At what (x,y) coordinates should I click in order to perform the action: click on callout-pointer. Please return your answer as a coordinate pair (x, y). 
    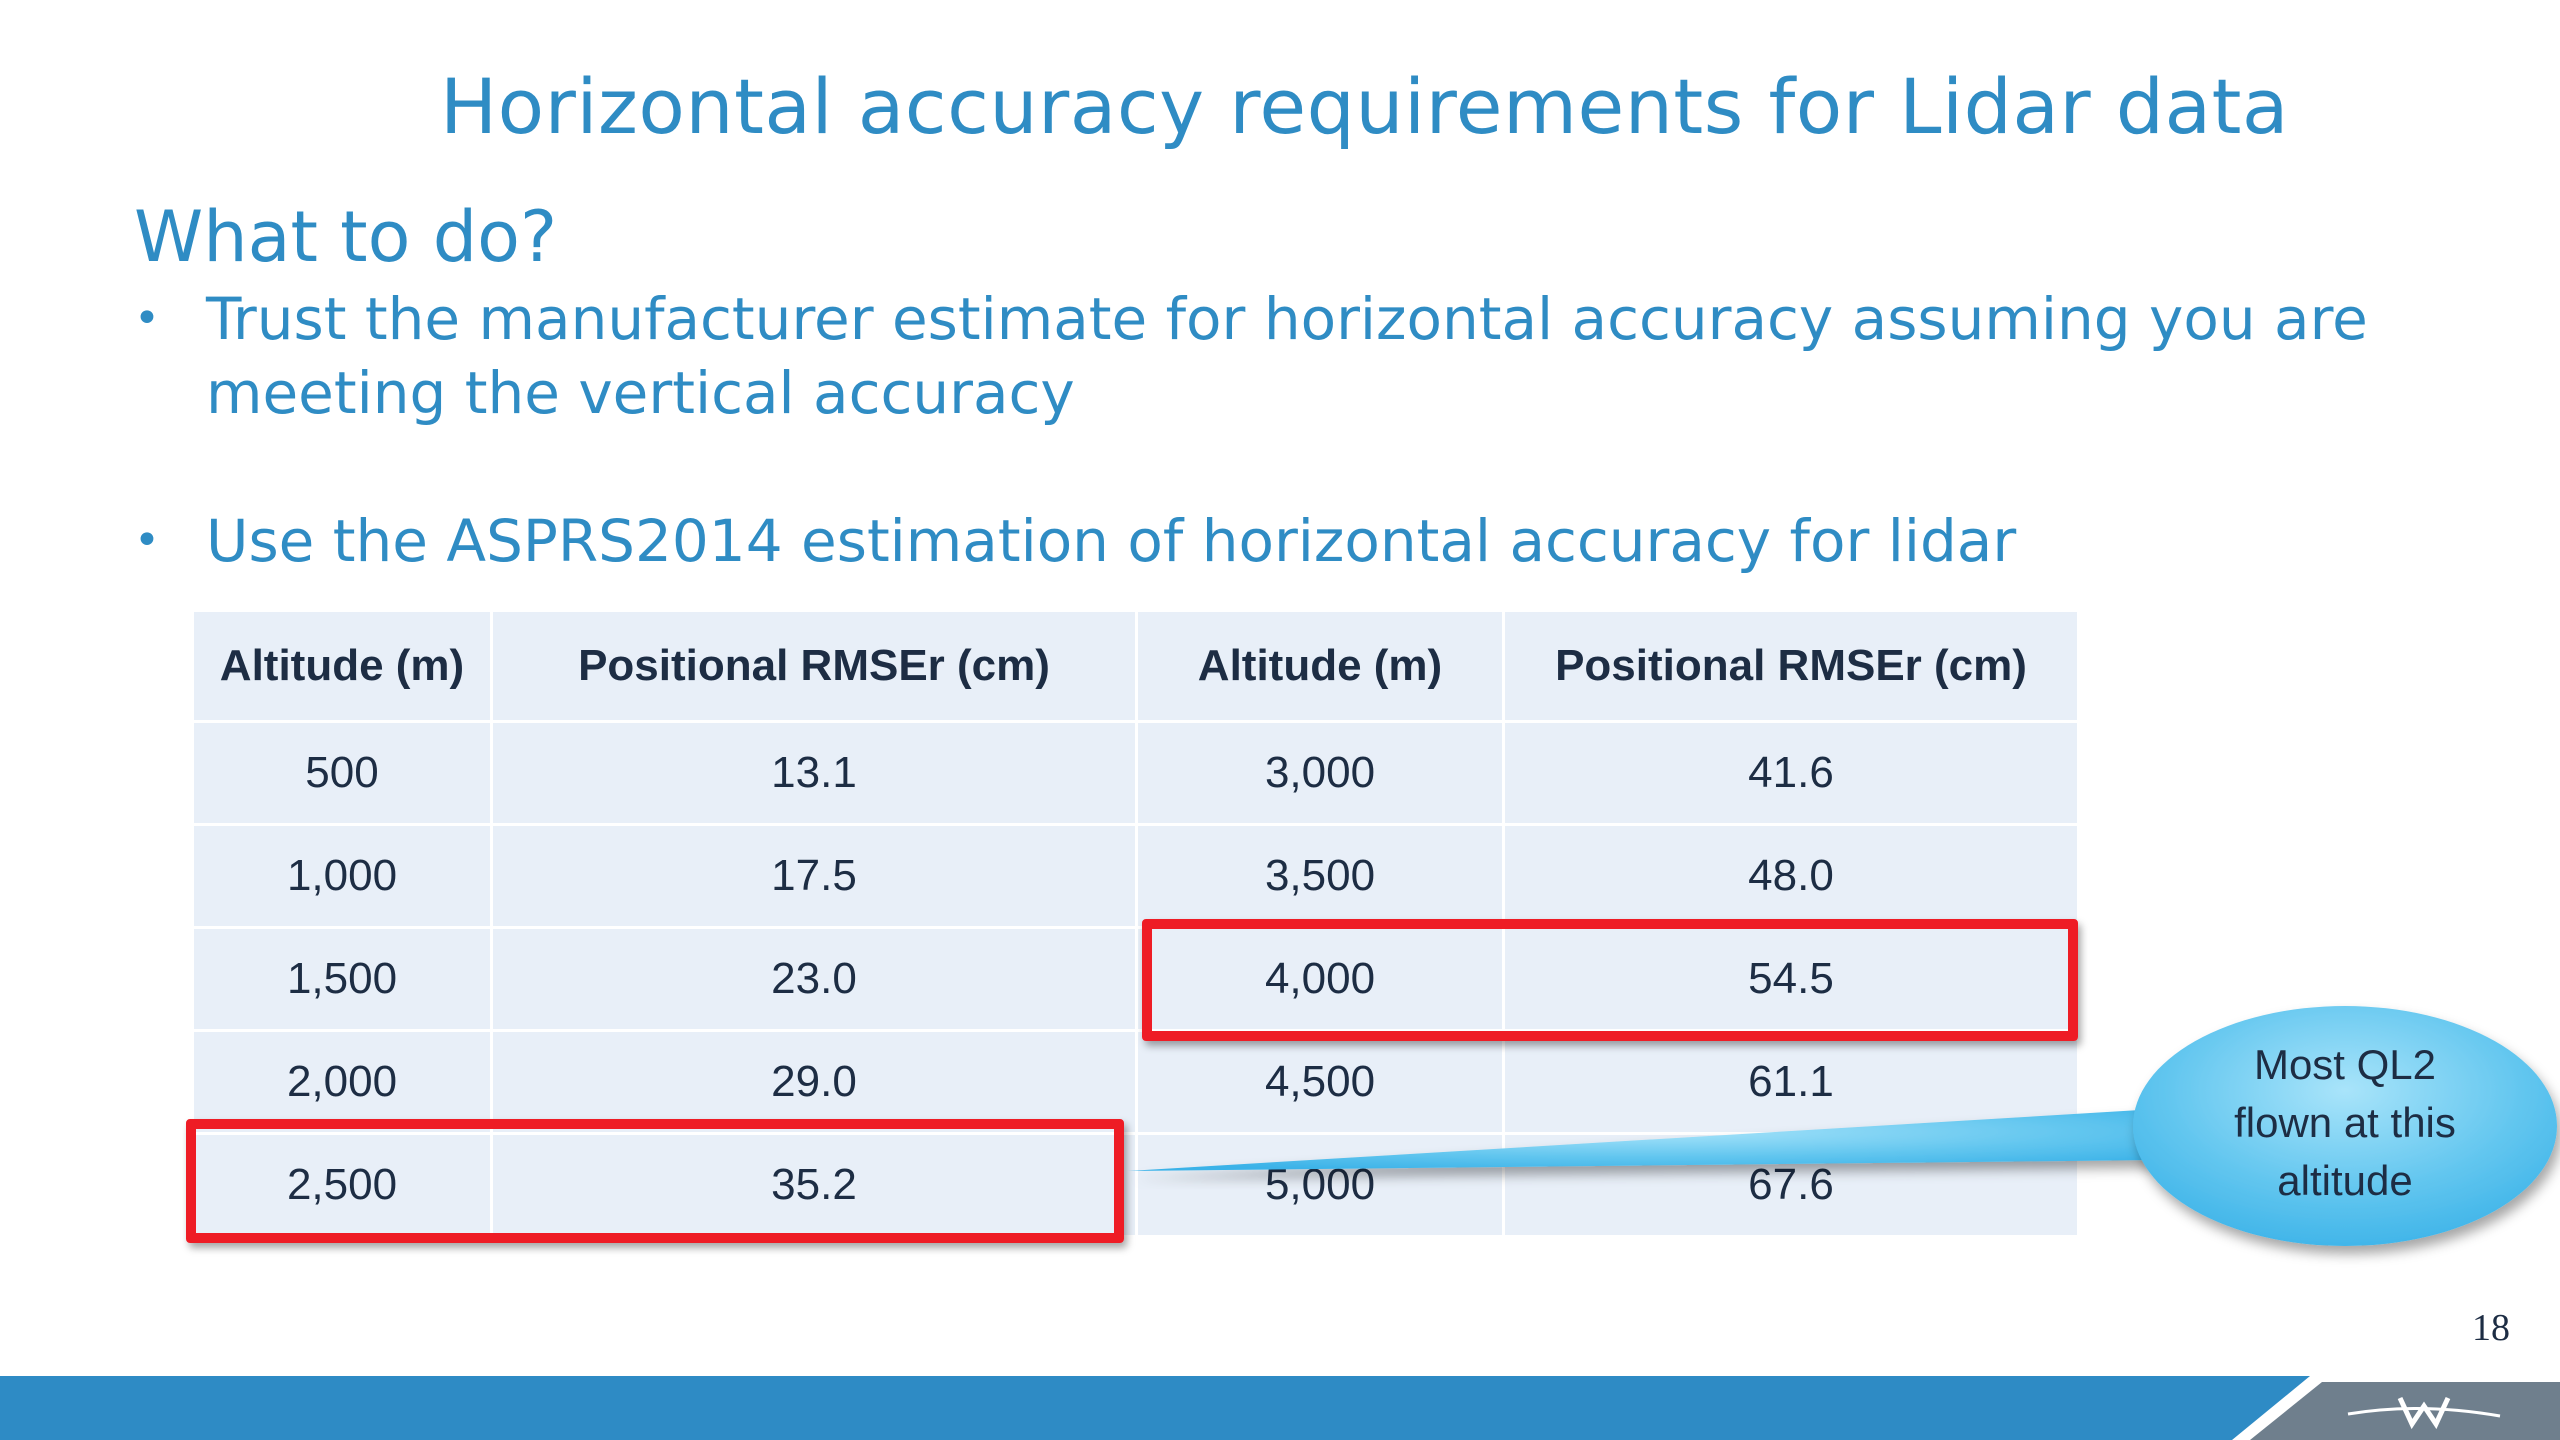
    Looking at the image, I should click on (1643, 1140).